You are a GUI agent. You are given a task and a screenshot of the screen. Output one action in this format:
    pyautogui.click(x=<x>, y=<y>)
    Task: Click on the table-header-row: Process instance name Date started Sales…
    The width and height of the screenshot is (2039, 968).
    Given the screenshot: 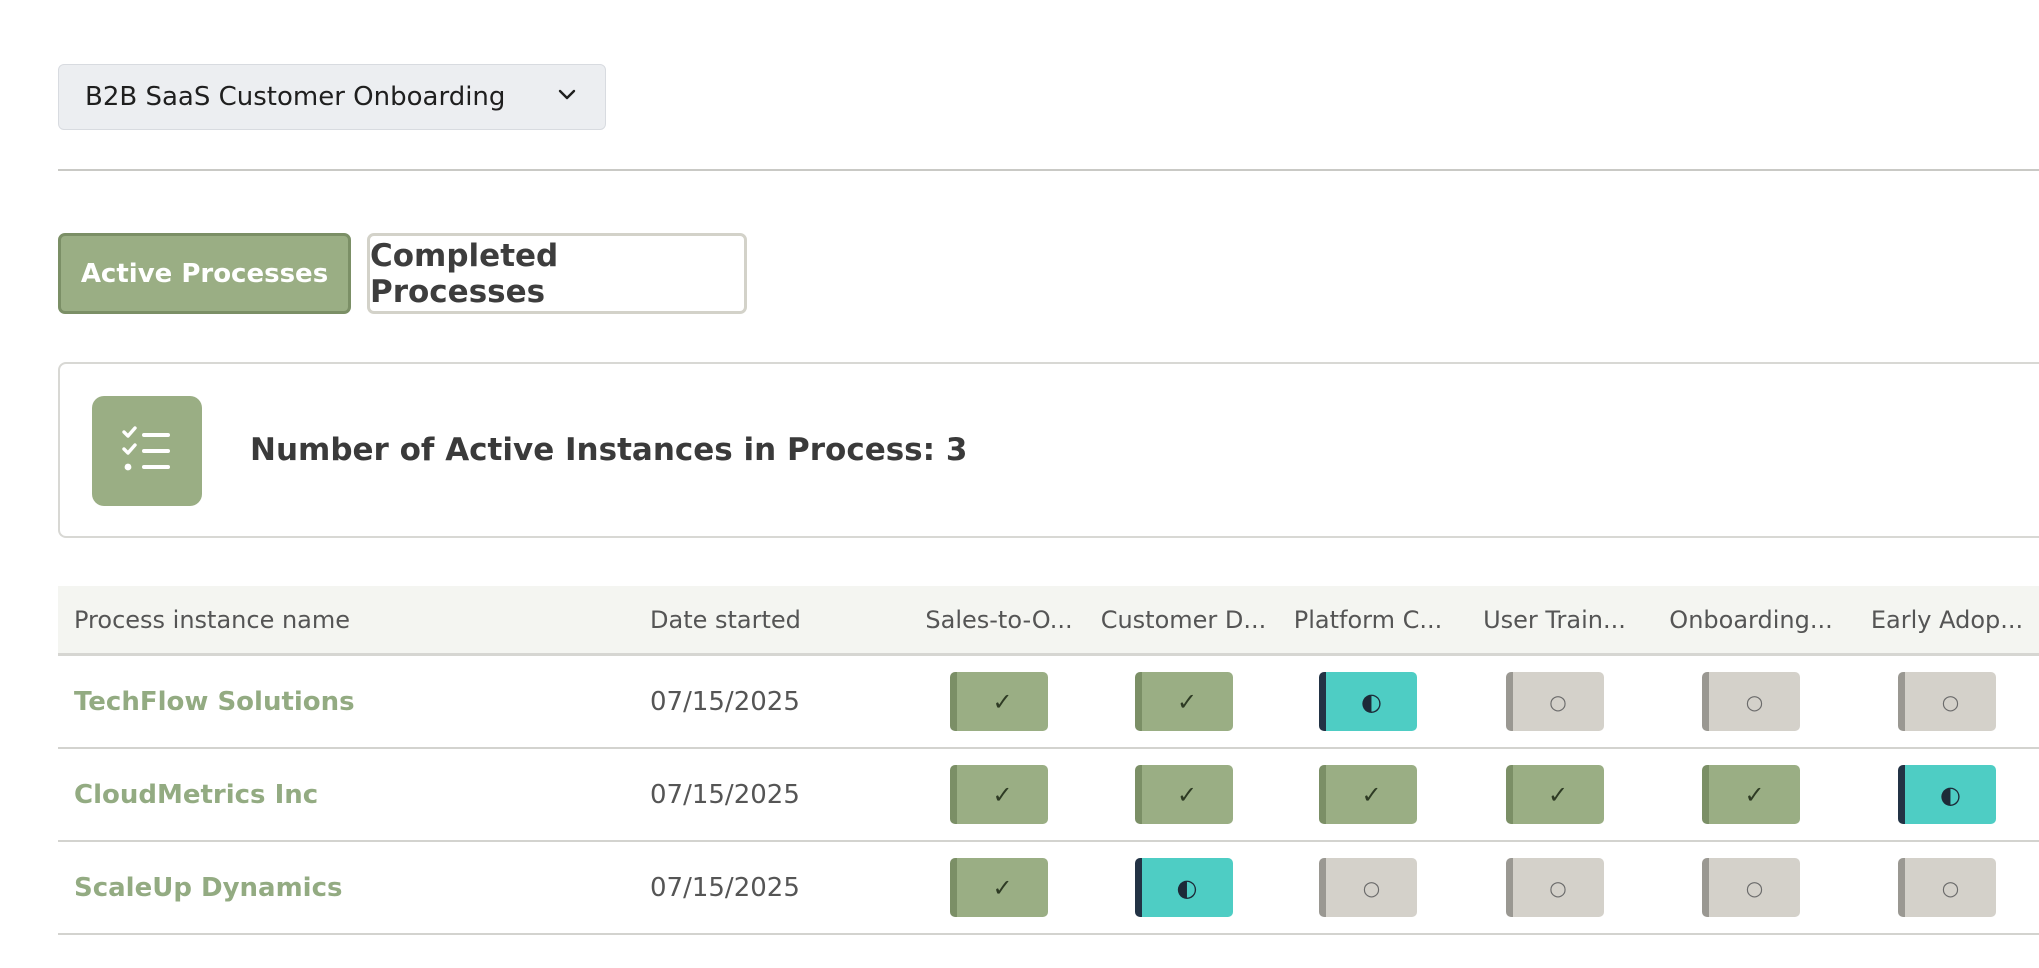 What is the action you would take?
    pyautogui.click(x=1048, y=621)
    